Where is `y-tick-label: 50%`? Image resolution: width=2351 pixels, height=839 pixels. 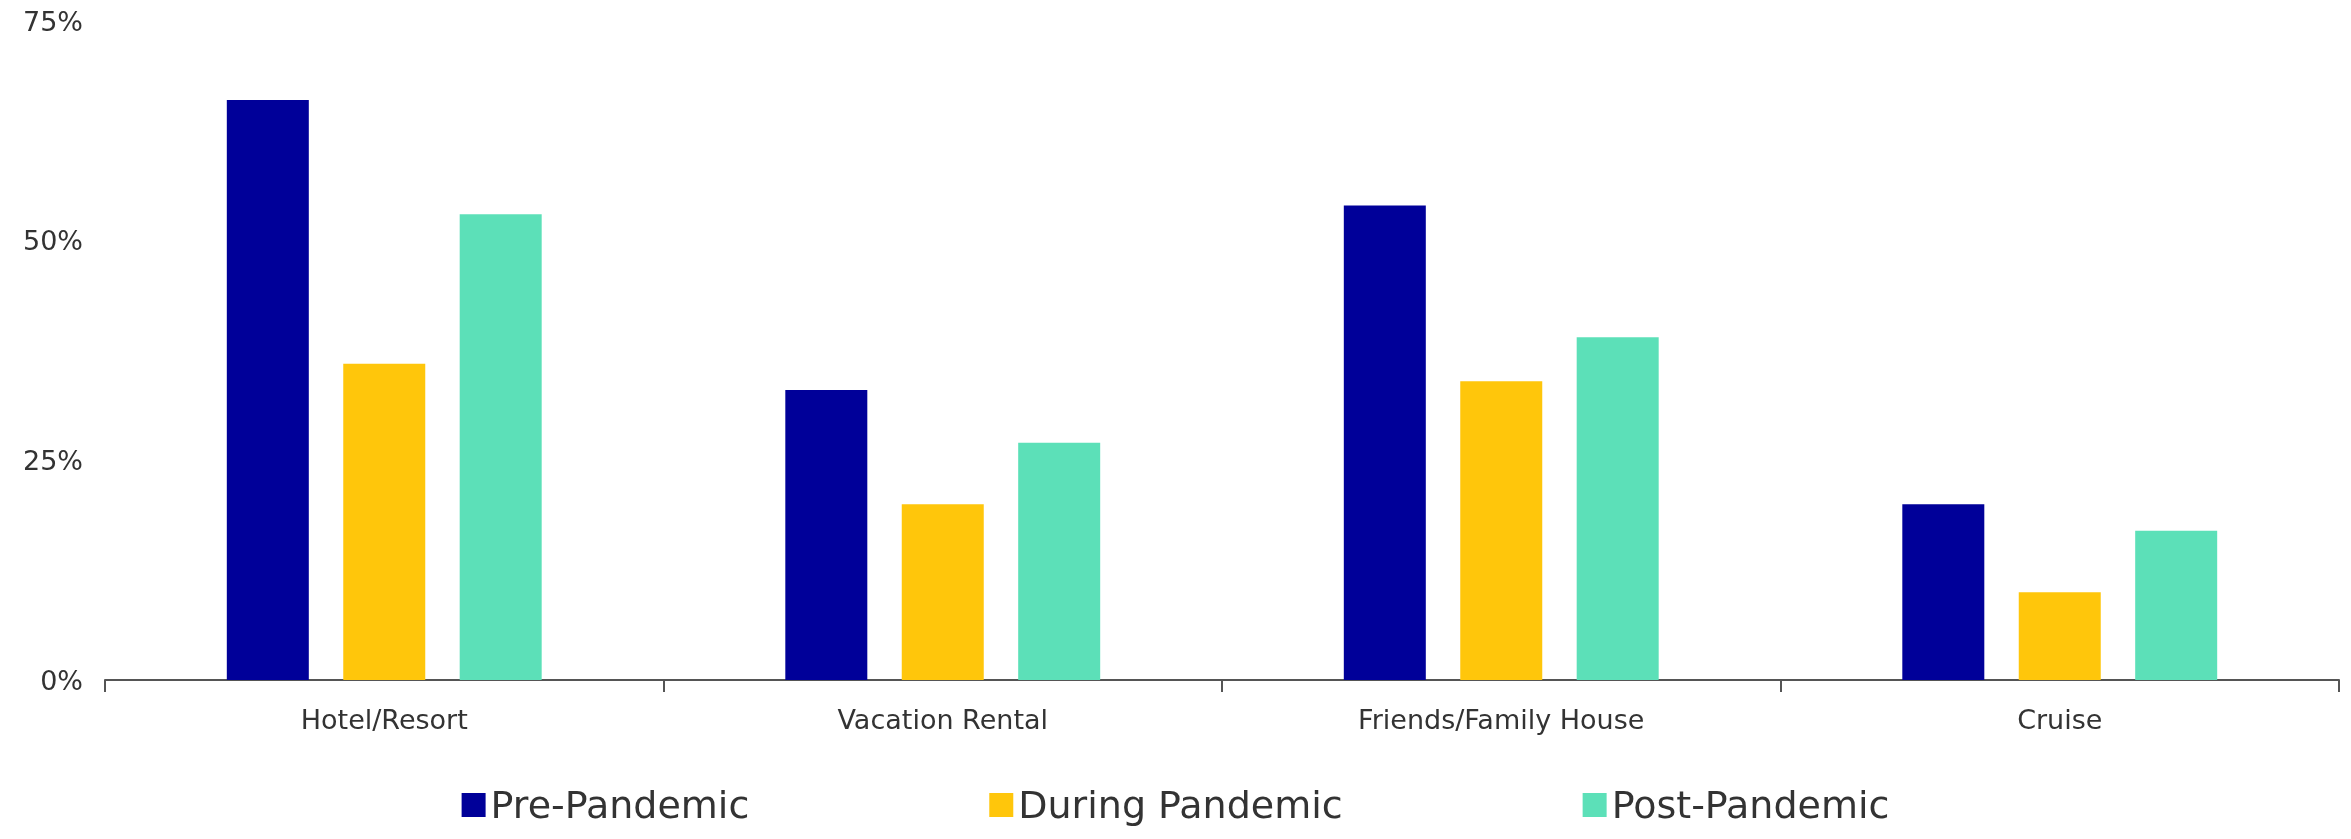
y-tick-label: 50% is located at coordinates (52, 241).